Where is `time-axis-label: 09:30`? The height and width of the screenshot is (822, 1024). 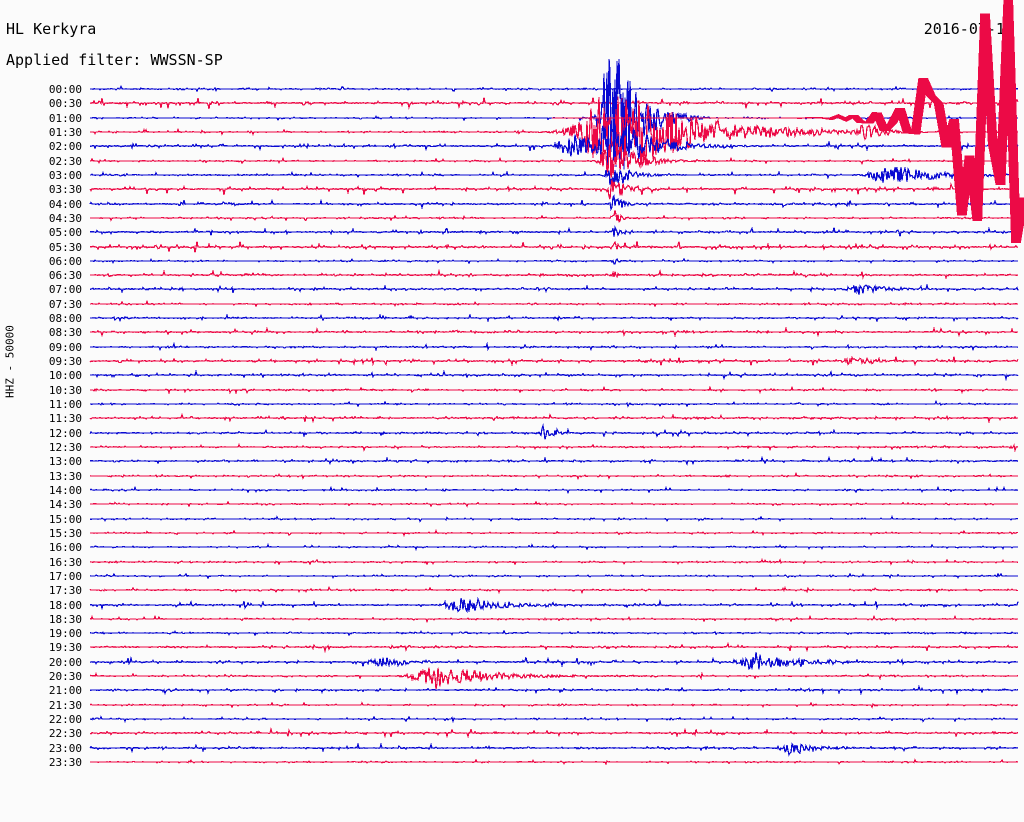
time-axis-label: 09:30 is located at coordinates (65, 362).